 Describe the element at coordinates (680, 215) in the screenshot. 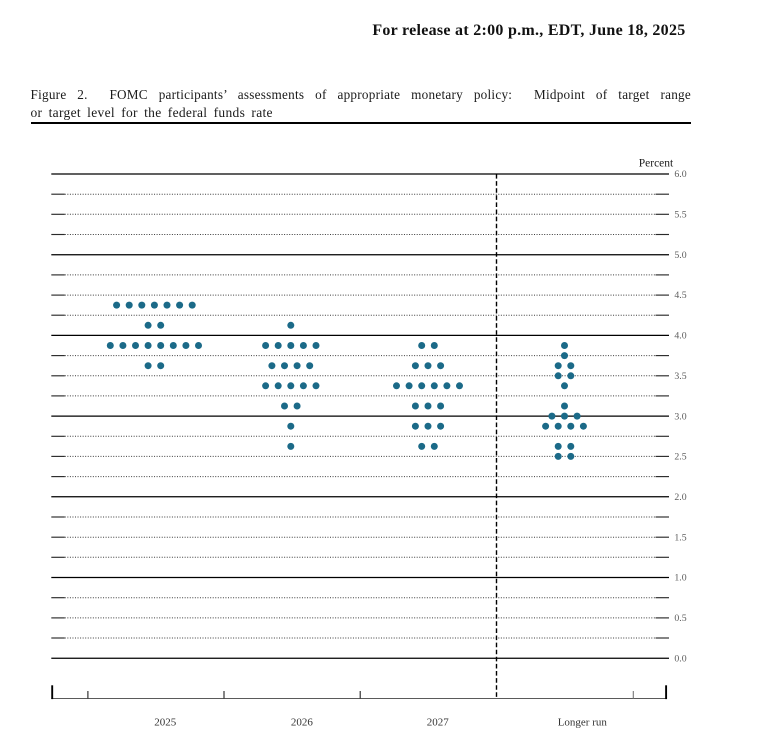

I see `svg-text: 5.5` at that location.